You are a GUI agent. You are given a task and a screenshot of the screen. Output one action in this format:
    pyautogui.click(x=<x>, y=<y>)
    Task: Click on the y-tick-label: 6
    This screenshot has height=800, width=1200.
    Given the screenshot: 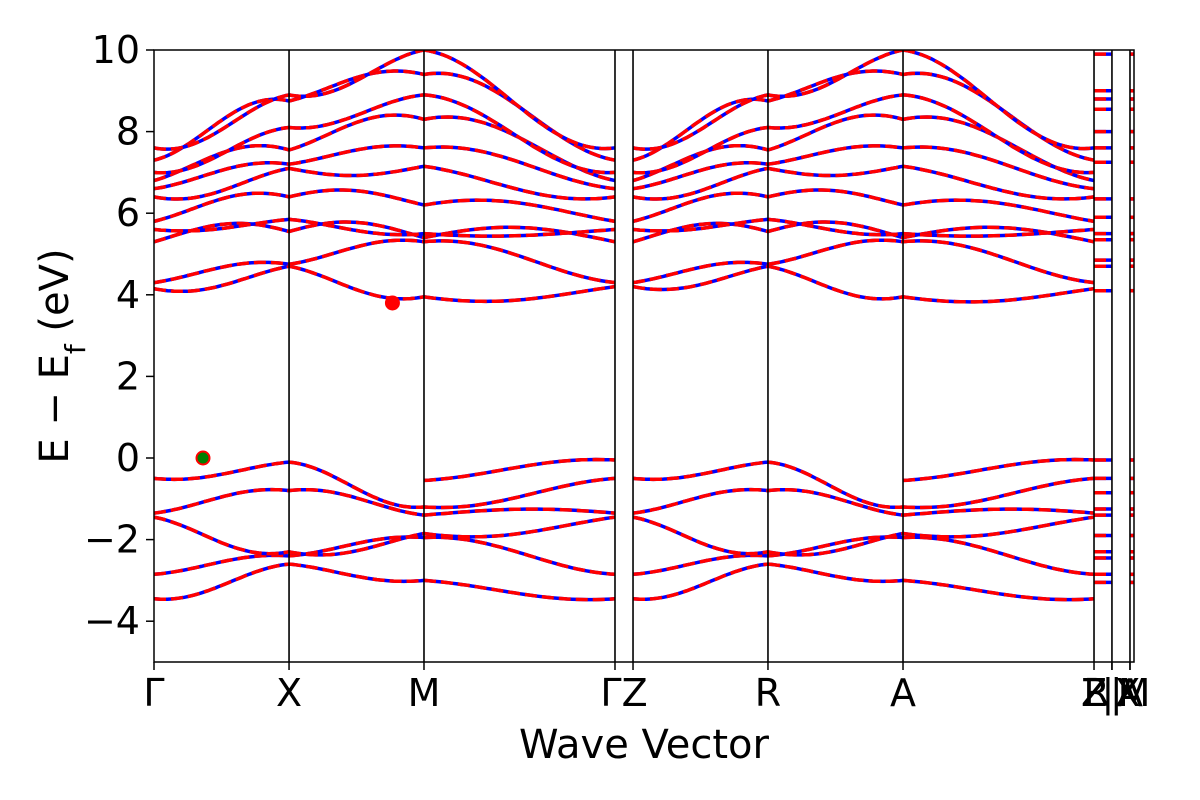 What is the action you would take?
    pyautogui.click(x=128, y=213)
    